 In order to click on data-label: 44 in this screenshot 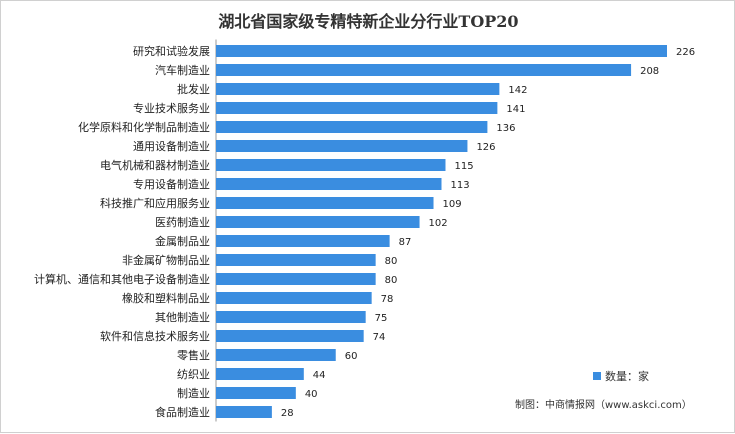, I will do `click(319, 375)`.